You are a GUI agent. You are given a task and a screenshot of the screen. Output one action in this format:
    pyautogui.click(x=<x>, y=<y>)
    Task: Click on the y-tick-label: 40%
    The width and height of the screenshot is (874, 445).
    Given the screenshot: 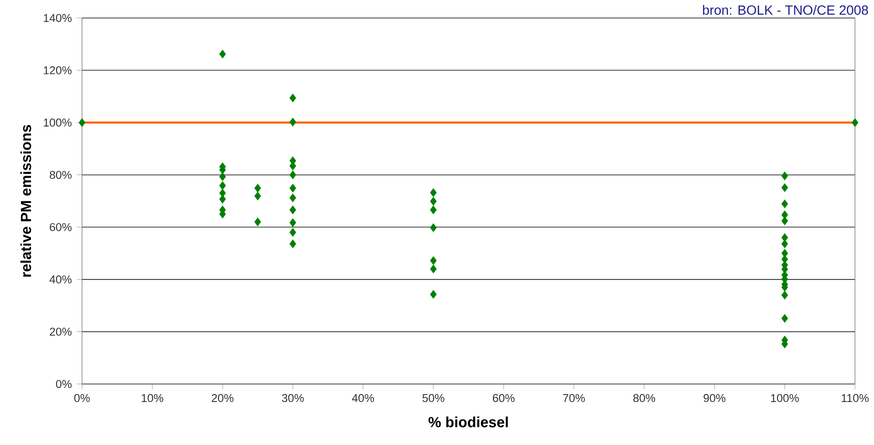 What is the action you would take?
    pyautogui.click(x=61, y=279)
    